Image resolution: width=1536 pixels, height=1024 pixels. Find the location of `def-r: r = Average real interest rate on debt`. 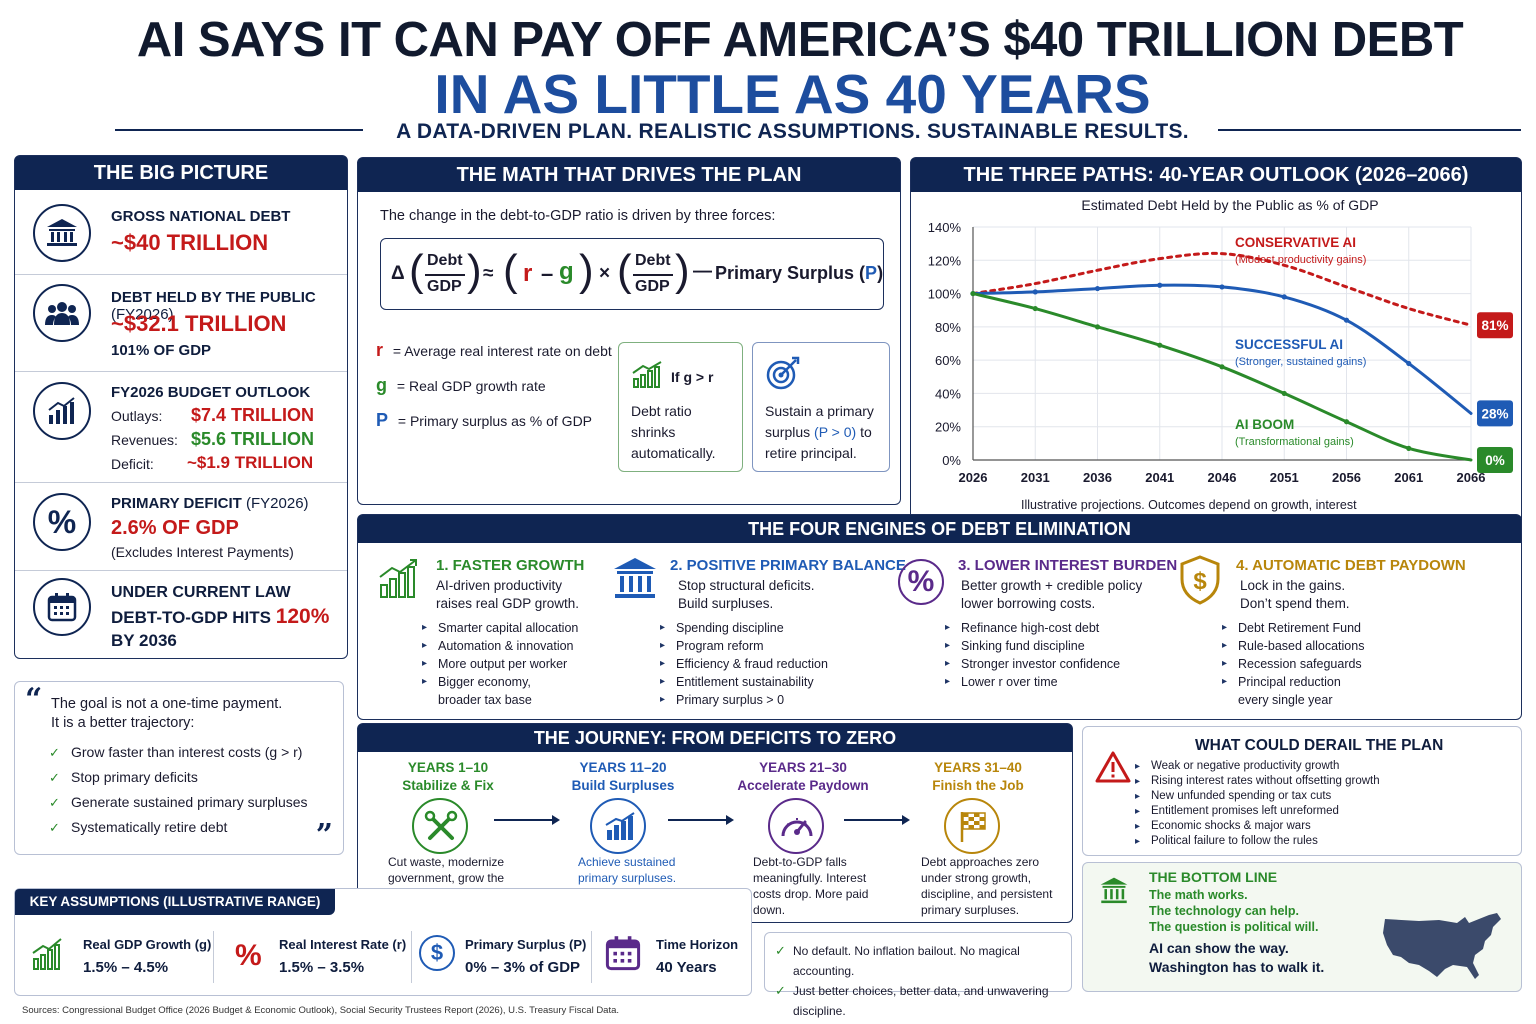

def-r: r = Average real interest rate on debt is located at coordinates (494, 350).